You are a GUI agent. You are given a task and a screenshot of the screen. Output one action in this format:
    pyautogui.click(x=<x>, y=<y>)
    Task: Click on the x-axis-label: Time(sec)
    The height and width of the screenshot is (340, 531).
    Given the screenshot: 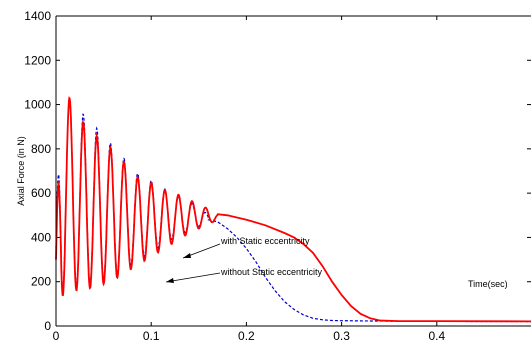 What is the action you would take?
    pyautogui.click(x=488, y=284)
    